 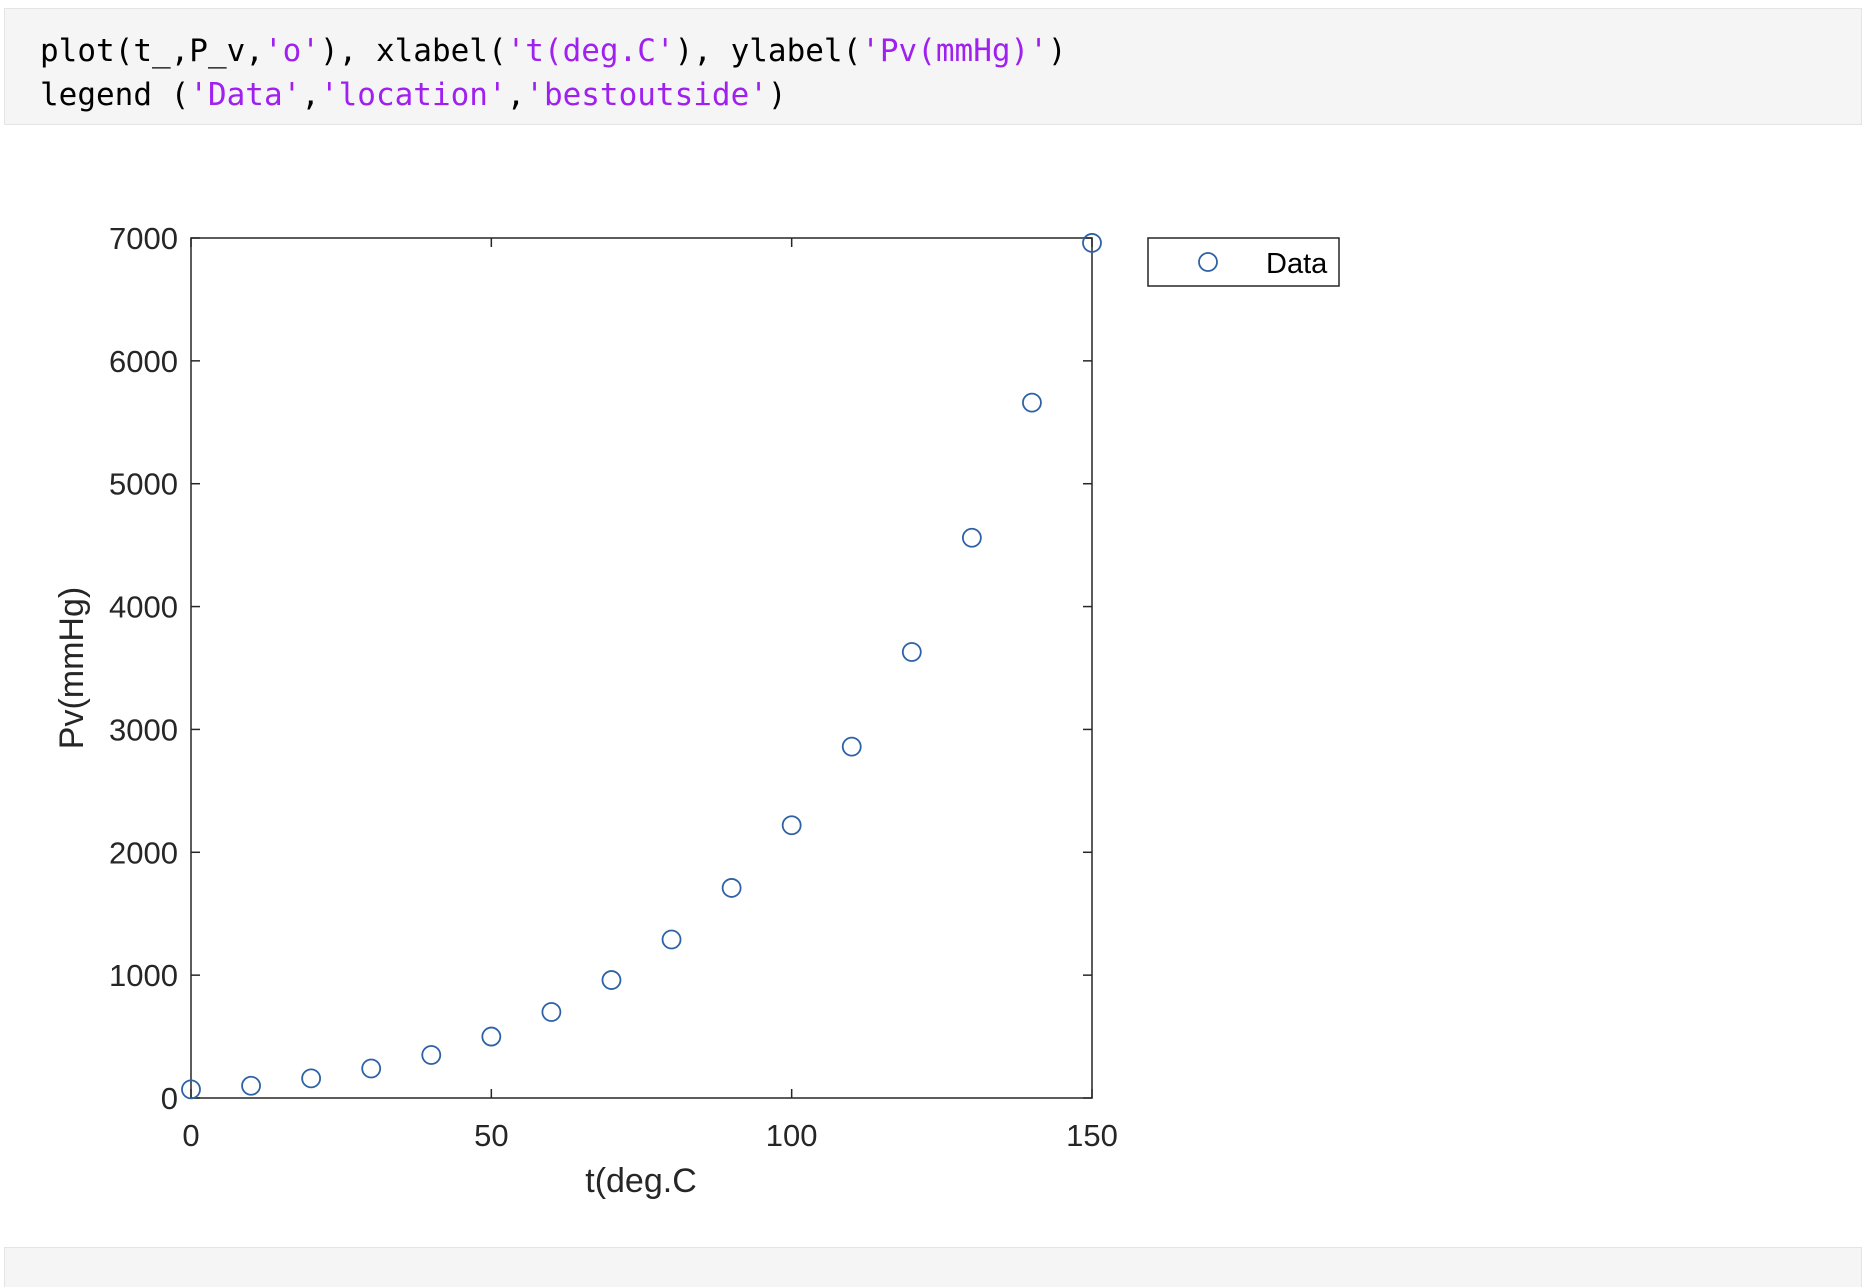 What do you see at coordinates (143, 852) in the screenshot?
I see `y-tick-label: 2000` at bounding box center [143, 852].